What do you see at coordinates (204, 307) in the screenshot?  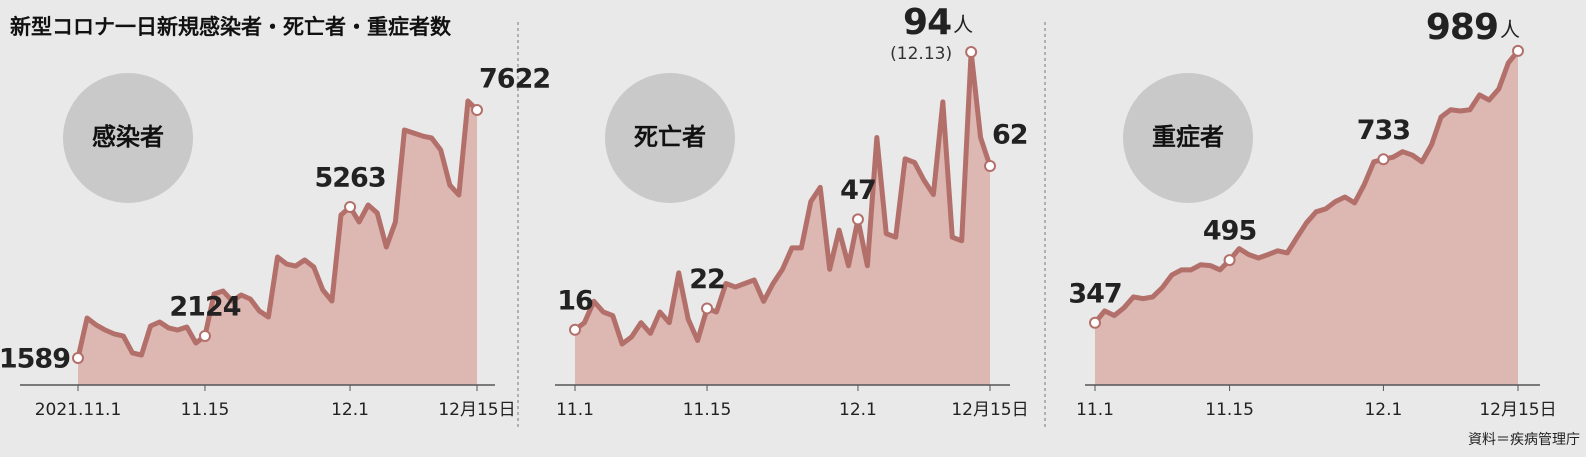 I see `value-label: 2124` at bounding box center [204, 307].